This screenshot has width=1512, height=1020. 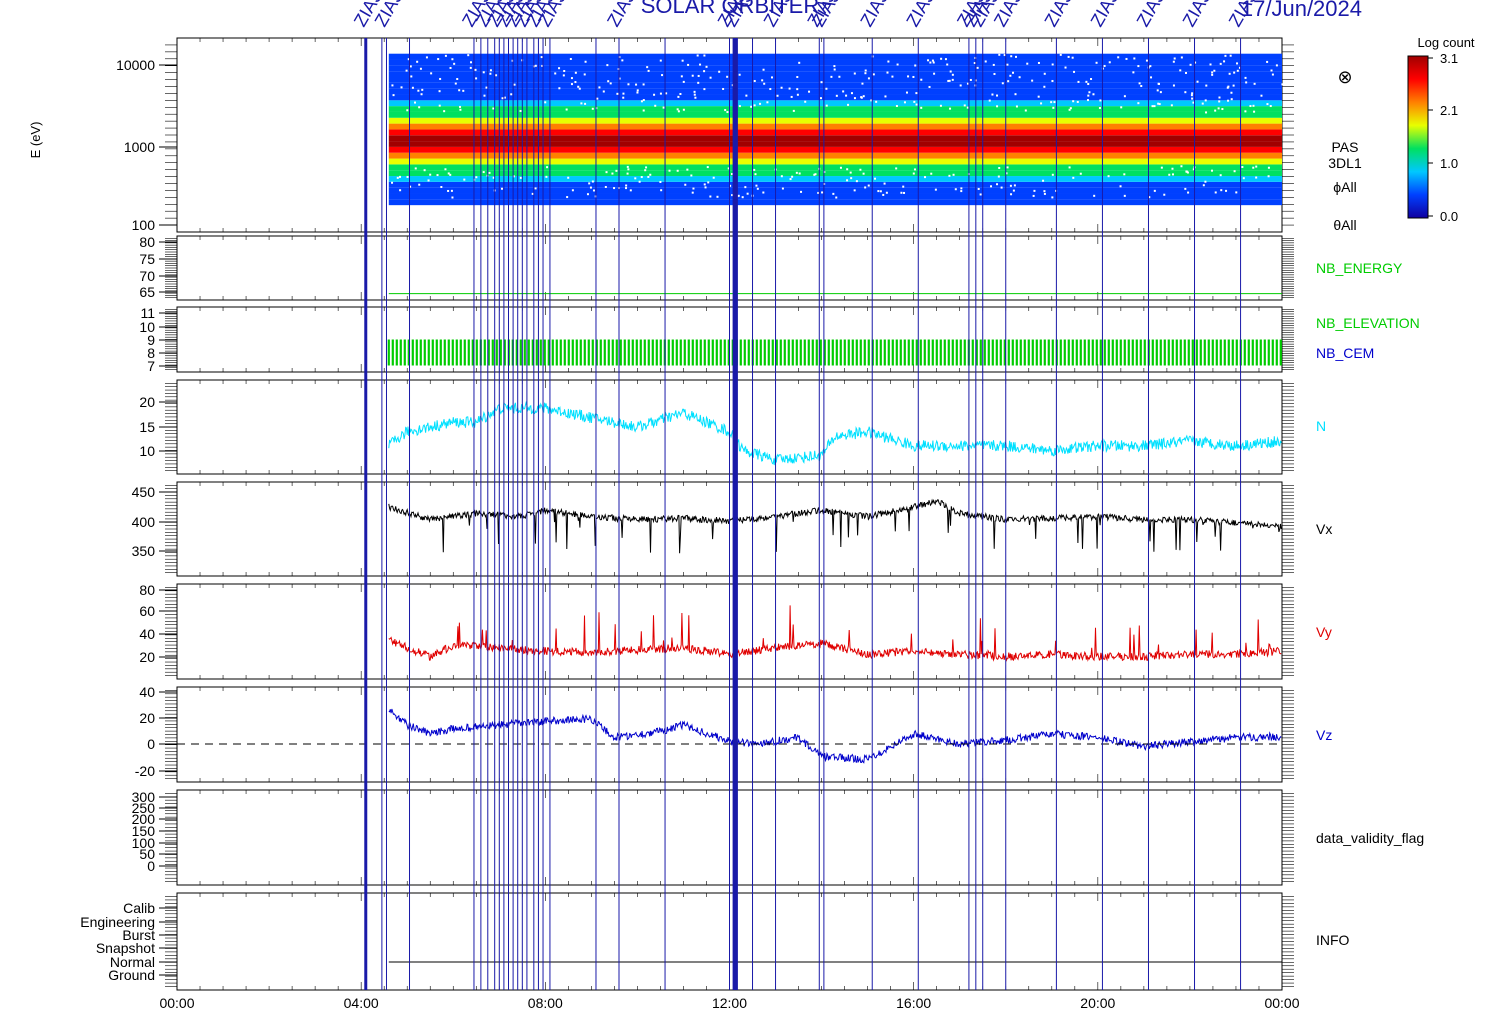 What do you see at coordinates (147, 854) in the screenshot?
I see `y-tick-label: 50` at bounding box center [147, 854].